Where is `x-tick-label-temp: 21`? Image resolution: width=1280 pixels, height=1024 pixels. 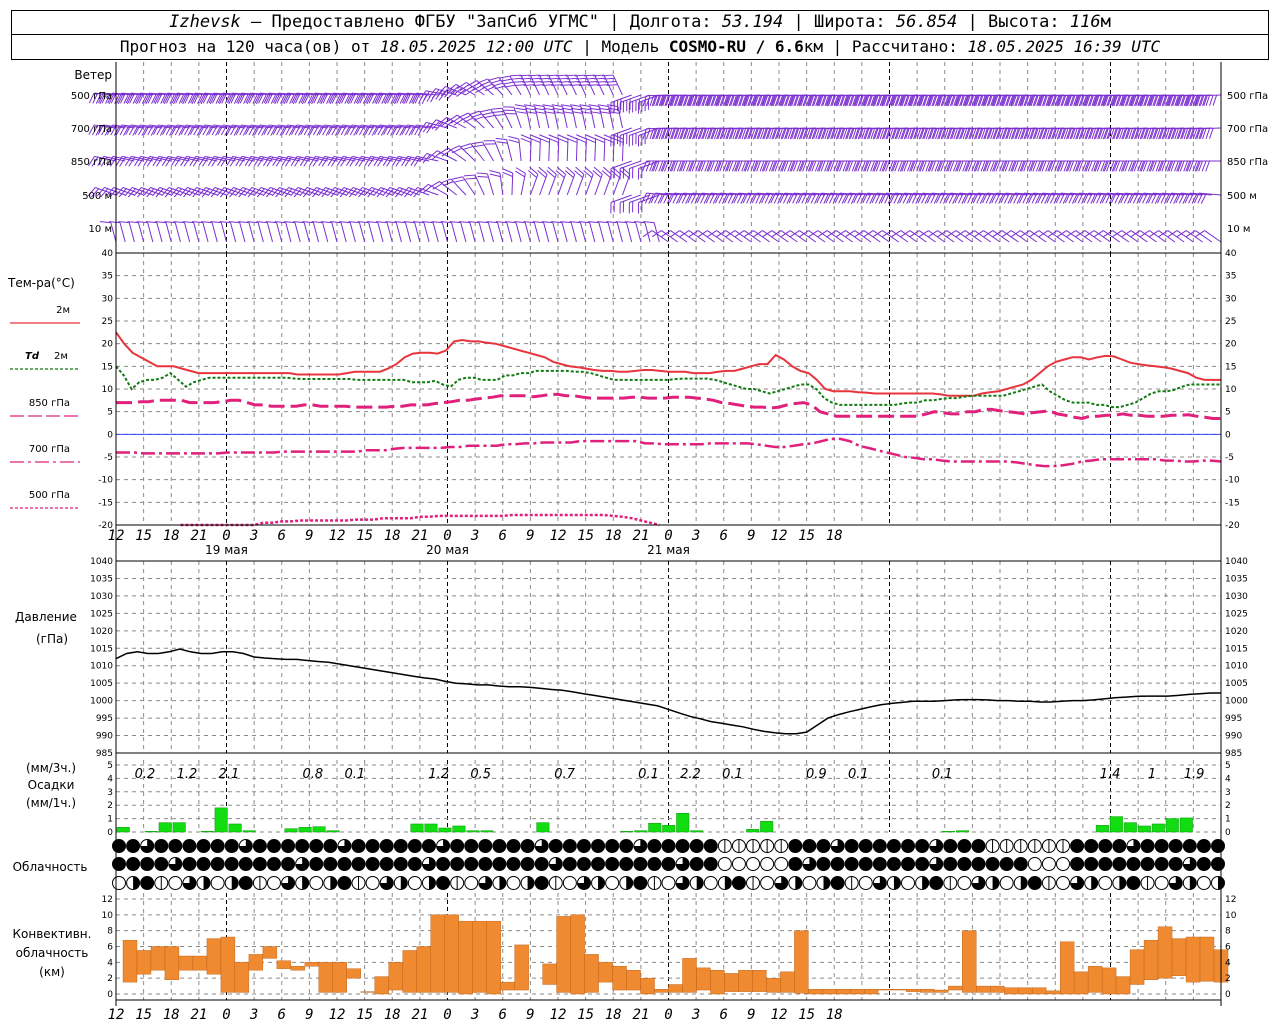
x-tick-label-temp: 21 is located at coordinates (198, 536).